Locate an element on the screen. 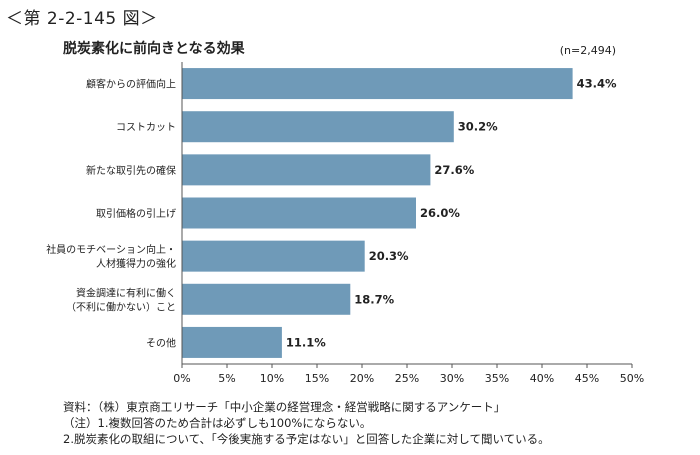  value-label-3: 26.0% is located at coordinates (440, 213).